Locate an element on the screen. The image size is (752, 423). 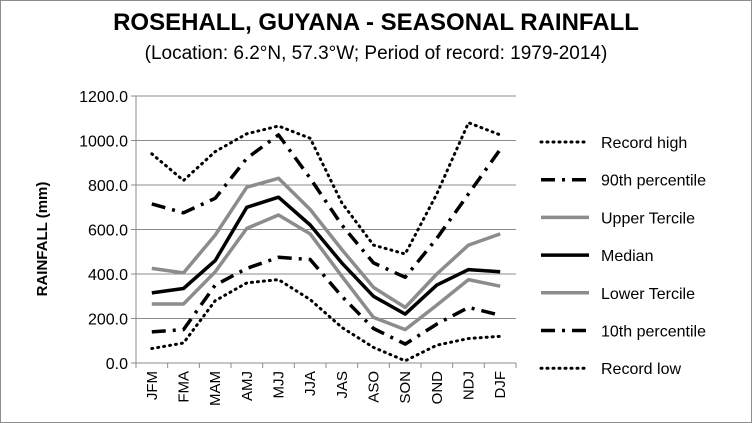
y-tick-label: 1200.0 is located at coordinates (103, 97).